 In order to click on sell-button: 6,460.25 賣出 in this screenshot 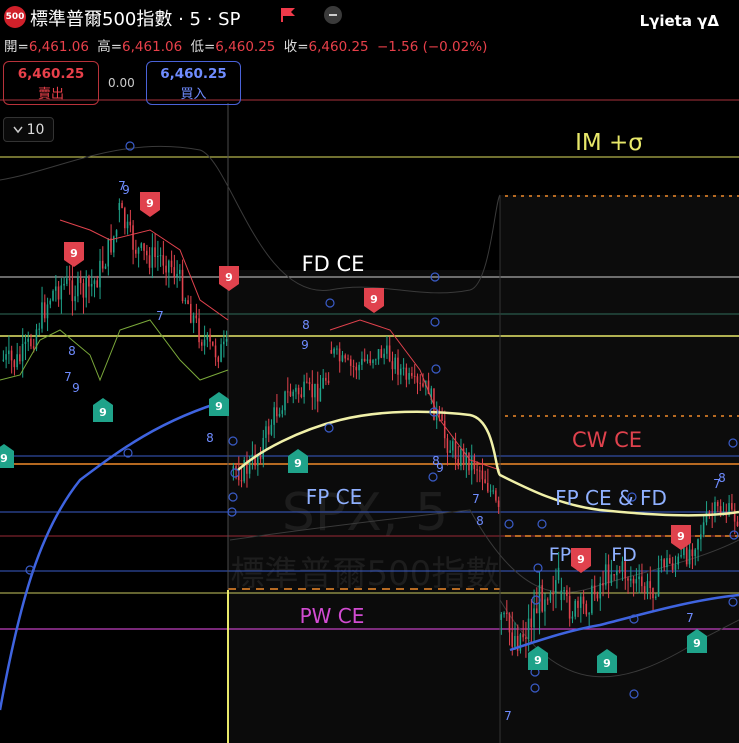, I will do `click(51, 83)`.